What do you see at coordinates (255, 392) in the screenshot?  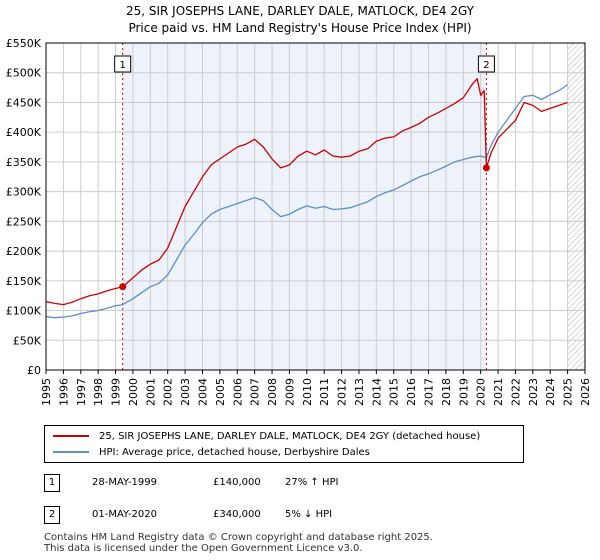 I see `x-tick-label: 2007` at bounding box center [255, 392].